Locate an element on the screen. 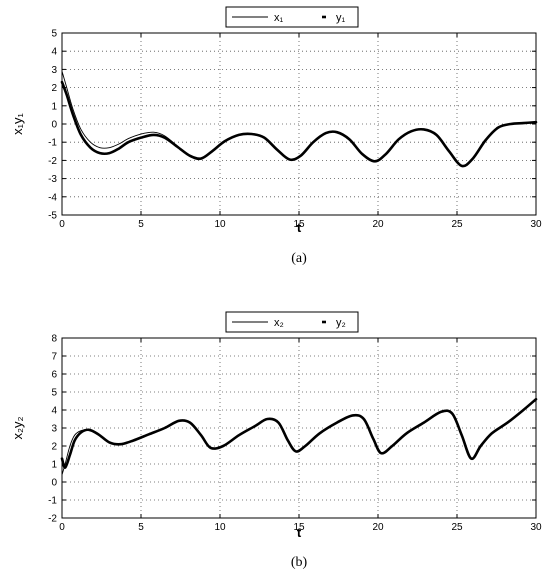  legend: x₂ y₂ is located at coordinates (292, 322).